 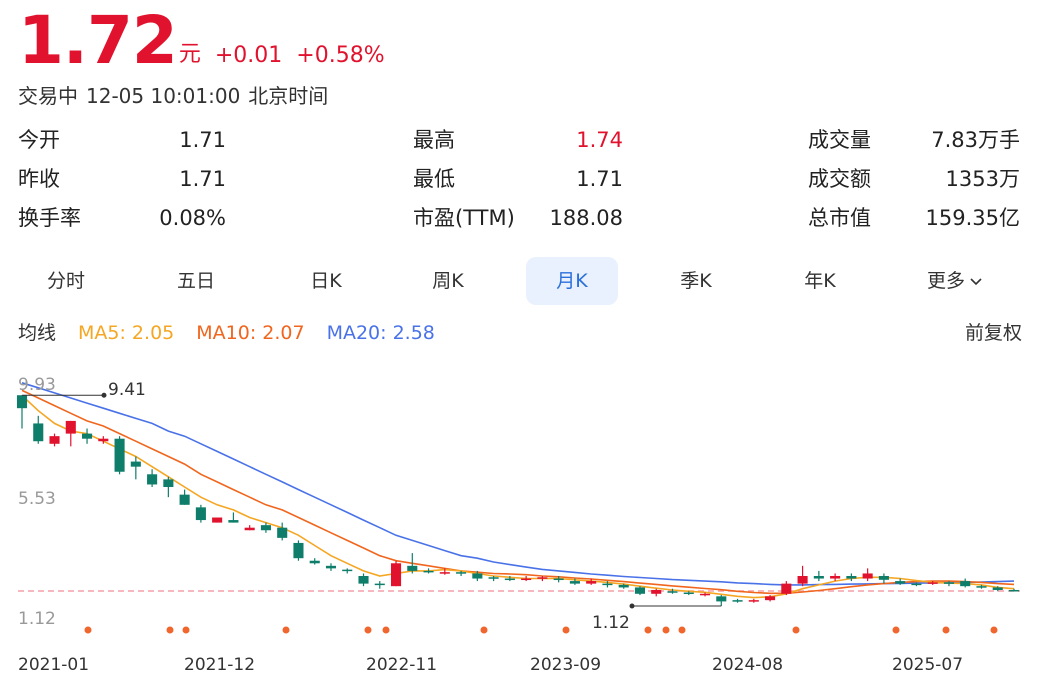 What do you see at coordinates (839, 140) in the screenshot?
I see `stat-label: 成交量` at bounding box center [839, 140].